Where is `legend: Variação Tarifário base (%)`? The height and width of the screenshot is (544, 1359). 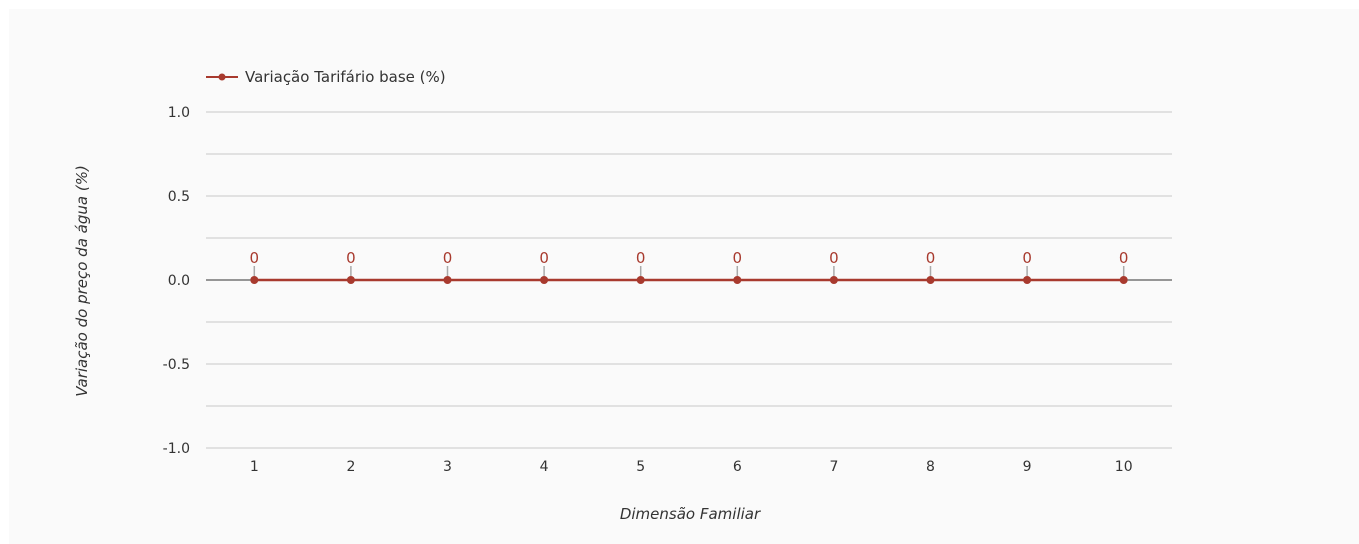 legend: Variação Tarifário base (%) is located at coordinates (326, 77).